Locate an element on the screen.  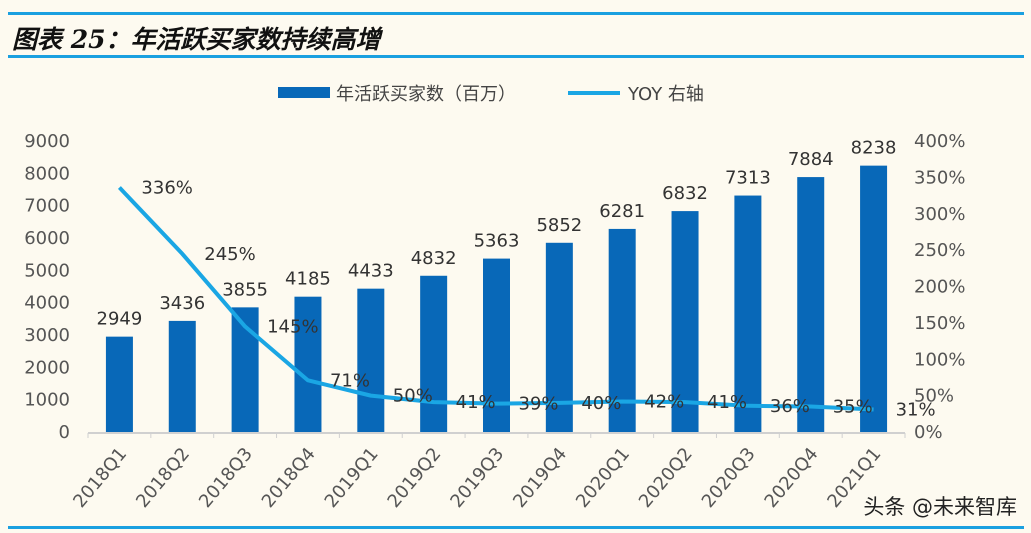
legend-bar-label: 年活跃买家数（百万） is located at coordinates (426, 94).